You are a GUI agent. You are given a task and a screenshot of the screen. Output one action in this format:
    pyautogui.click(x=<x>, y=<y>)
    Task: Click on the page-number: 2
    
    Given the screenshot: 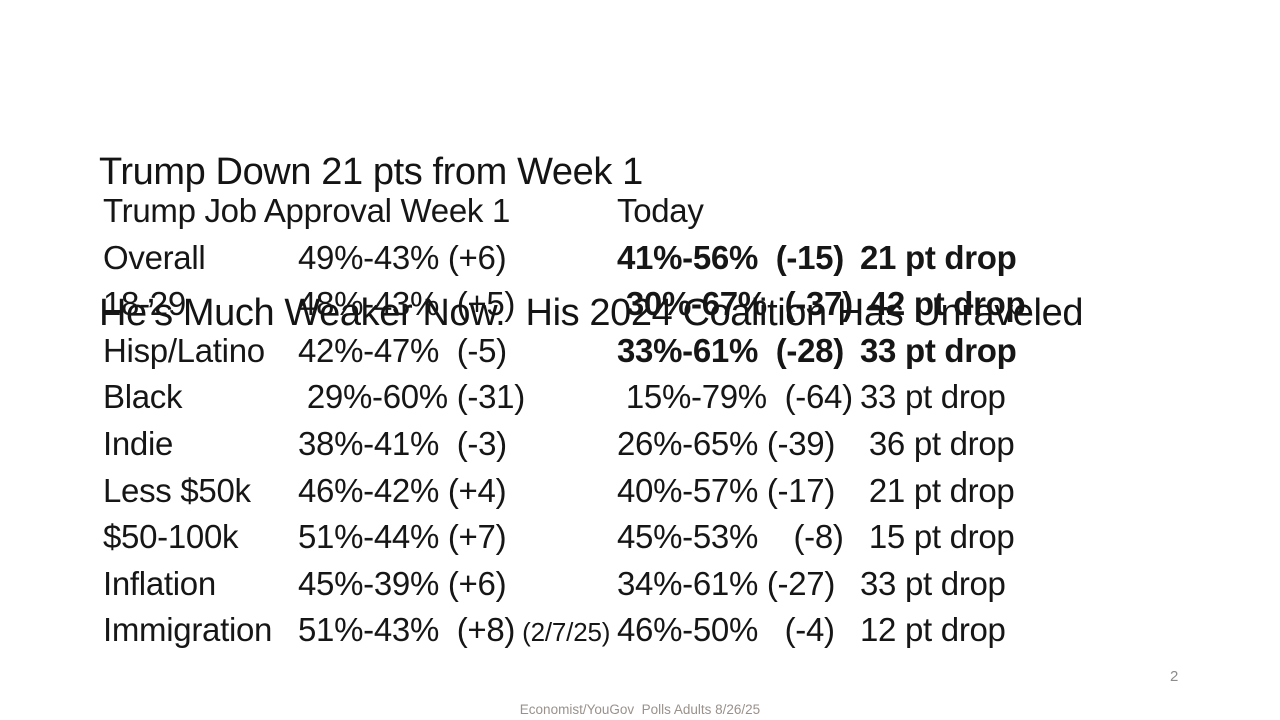 What is the action you would take?
    pyautogui.click(x=1174, y=676)
    